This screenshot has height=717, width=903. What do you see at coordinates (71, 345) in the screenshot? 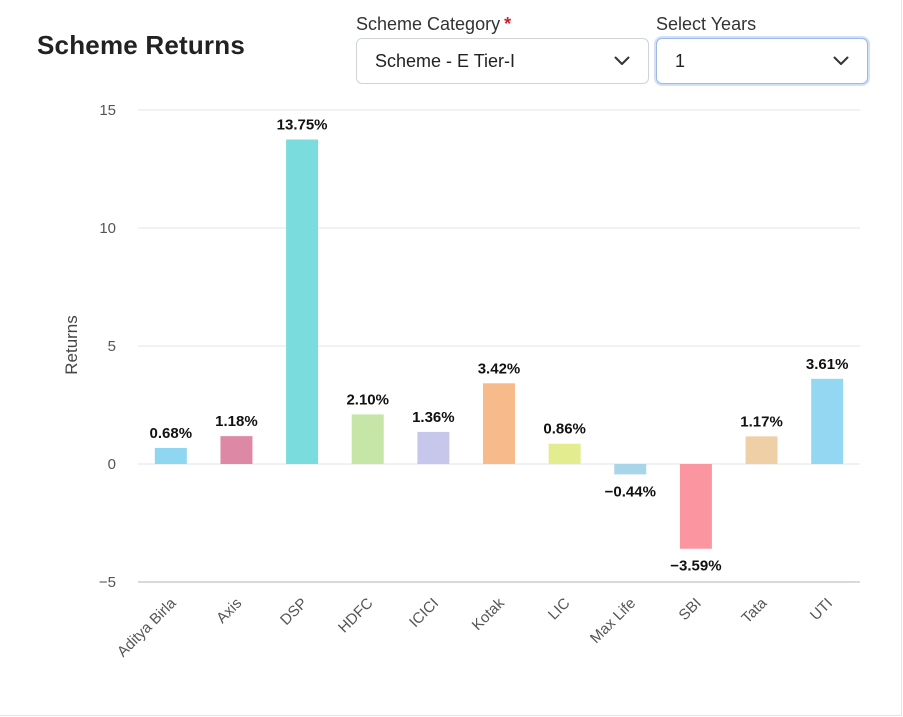
I see `y-axis-label: Returns` at bounding box center [71, 345].